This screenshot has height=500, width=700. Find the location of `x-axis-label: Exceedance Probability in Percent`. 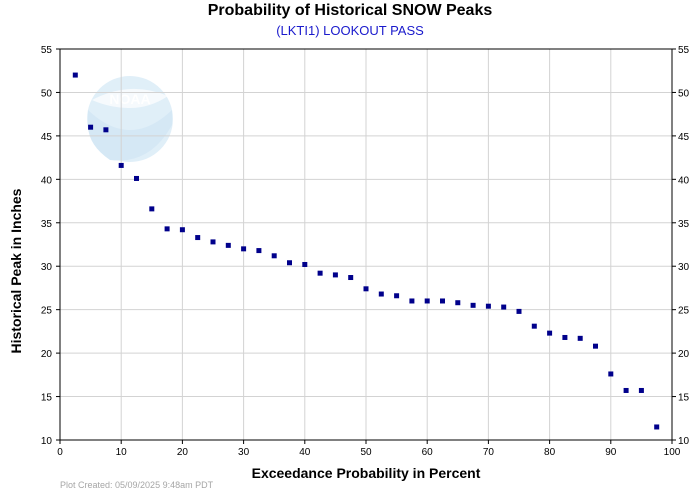

x-axis-label: Exceedance Probability in Percent is located at coordinates (366, 473).